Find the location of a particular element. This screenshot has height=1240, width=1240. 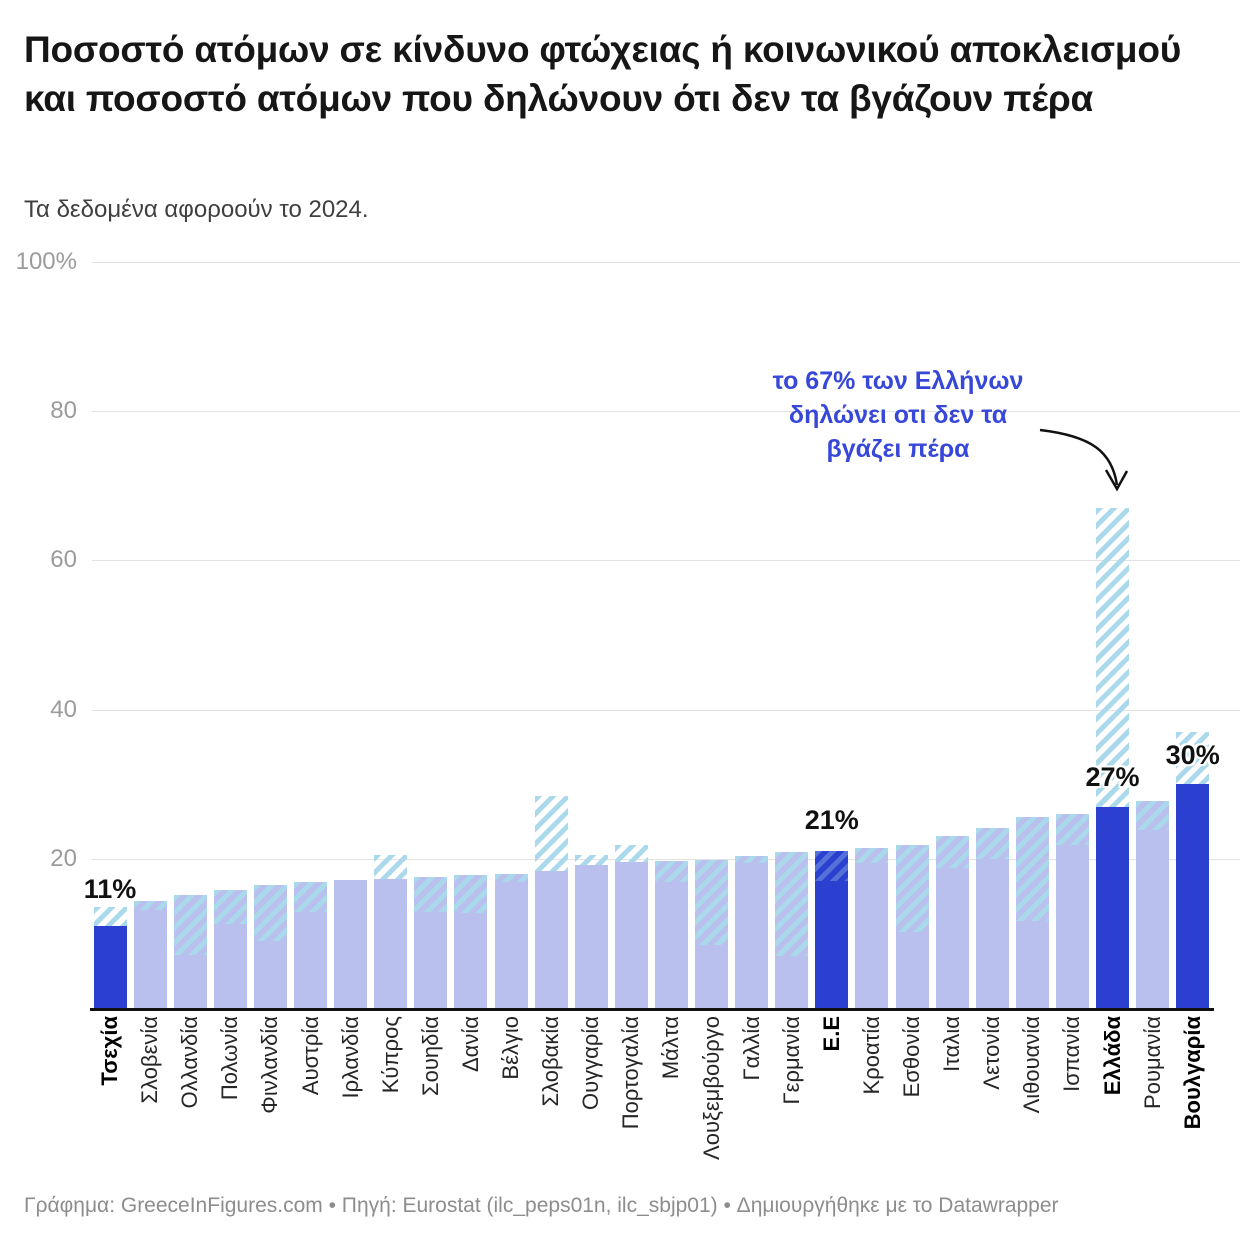

bar-hatch-Λουξεμβούργο is located at coordinates (711, 902).